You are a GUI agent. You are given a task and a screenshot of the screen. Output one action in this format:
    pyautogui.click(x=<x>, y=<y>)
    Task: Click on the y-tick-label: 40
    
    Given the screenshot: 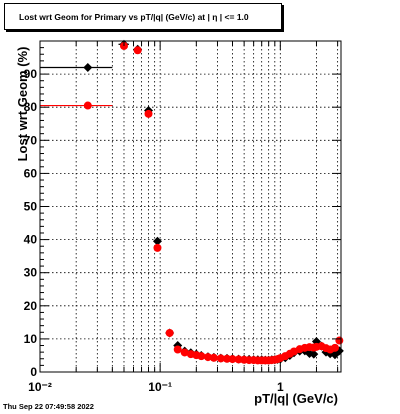 What is the action you would take?
    pyautogui.click(x=31, y=240)
    